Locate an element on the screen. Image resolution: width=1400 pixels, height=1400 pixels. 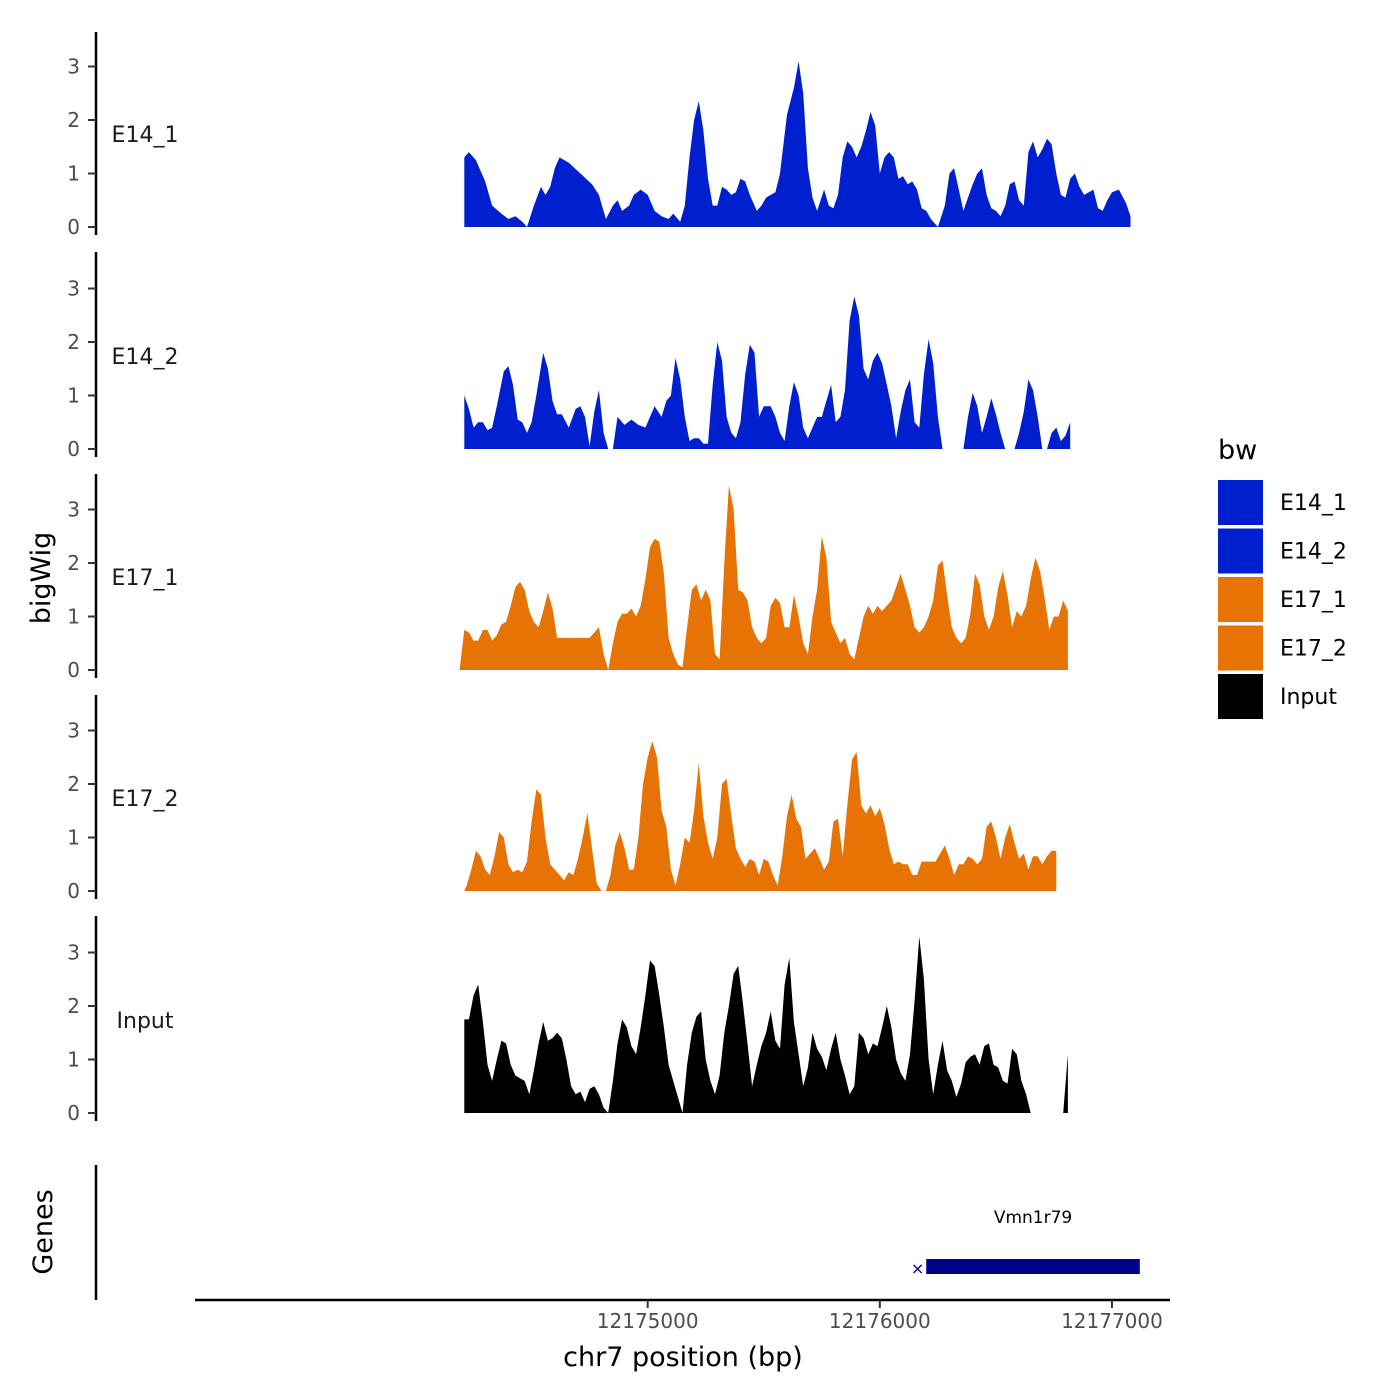
track-panel-E17_1: 0 1 2 3 E17_1 is located at coordinates (567, 578).